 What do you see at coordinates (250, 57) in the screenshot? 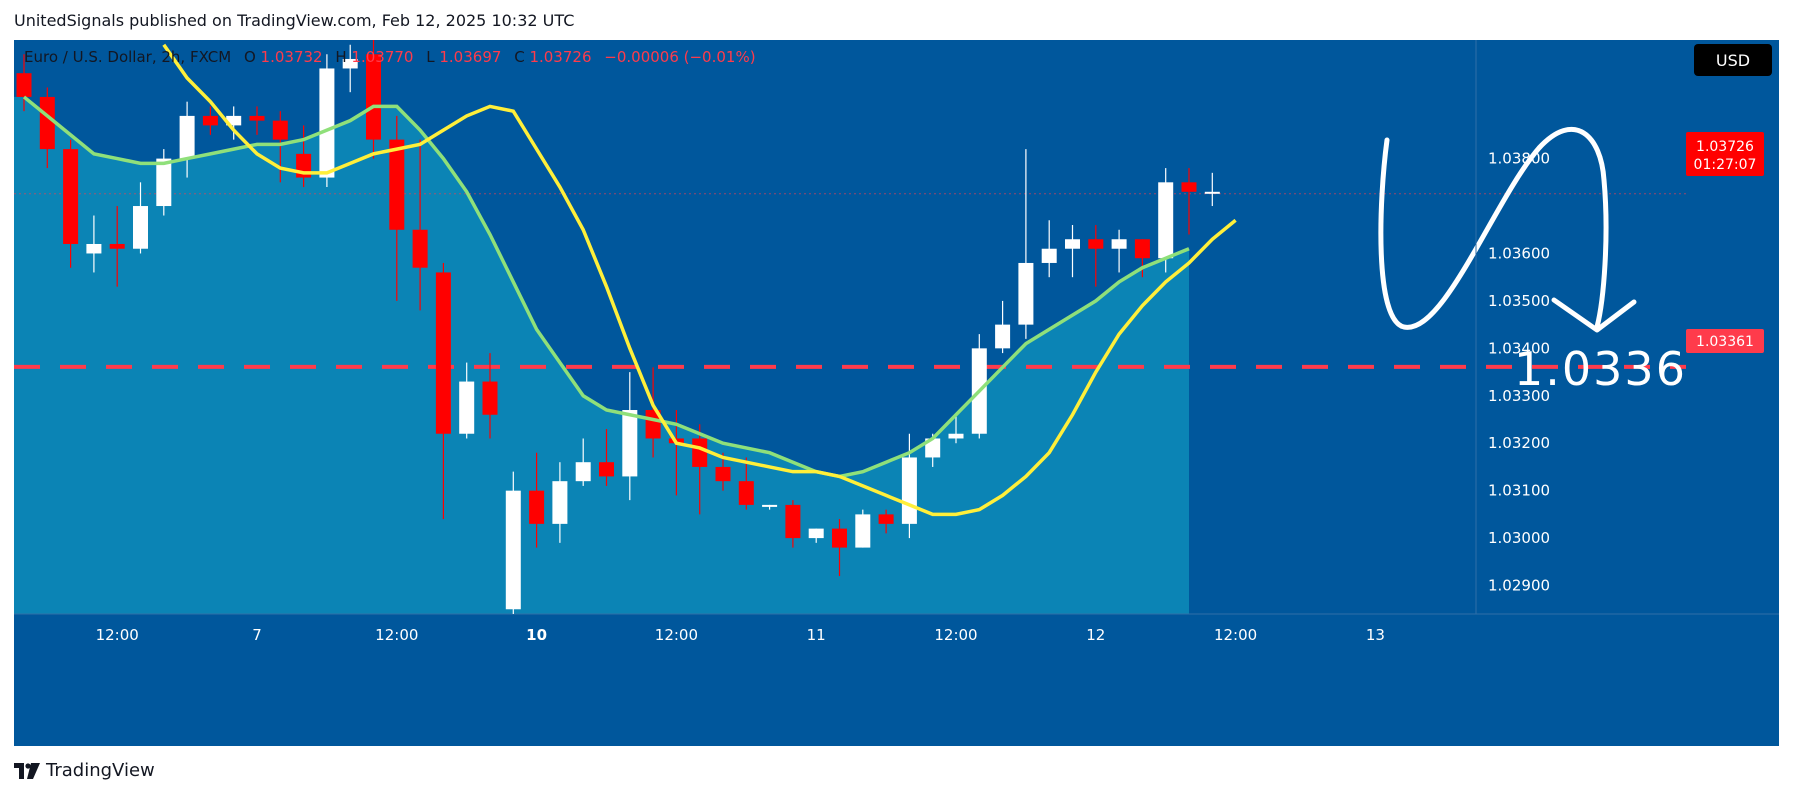
I see `legend-open-label: O` at bounding box center [250, 57].